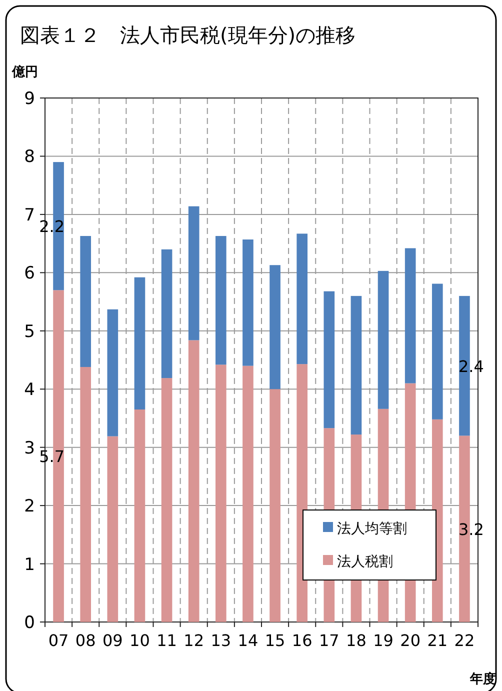 The width and height of the screenshot is (502, 691). What do you see at coordinates (29, 99) in the screenshot?
I see `y-tick-label: 9` at bounding box center [29, 99].